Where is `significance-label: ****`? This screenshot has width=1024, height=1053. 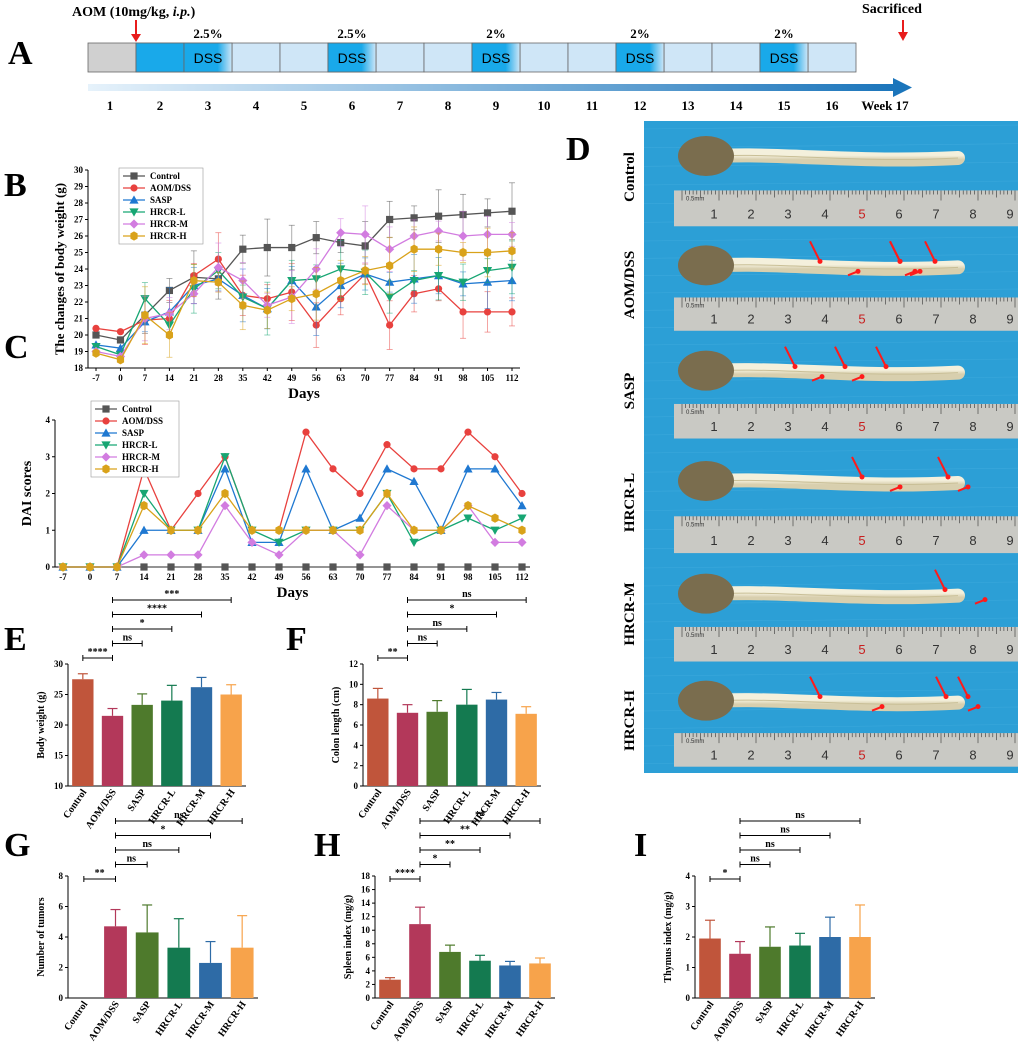
significance-label: **** is located at coordinates (157, 609).